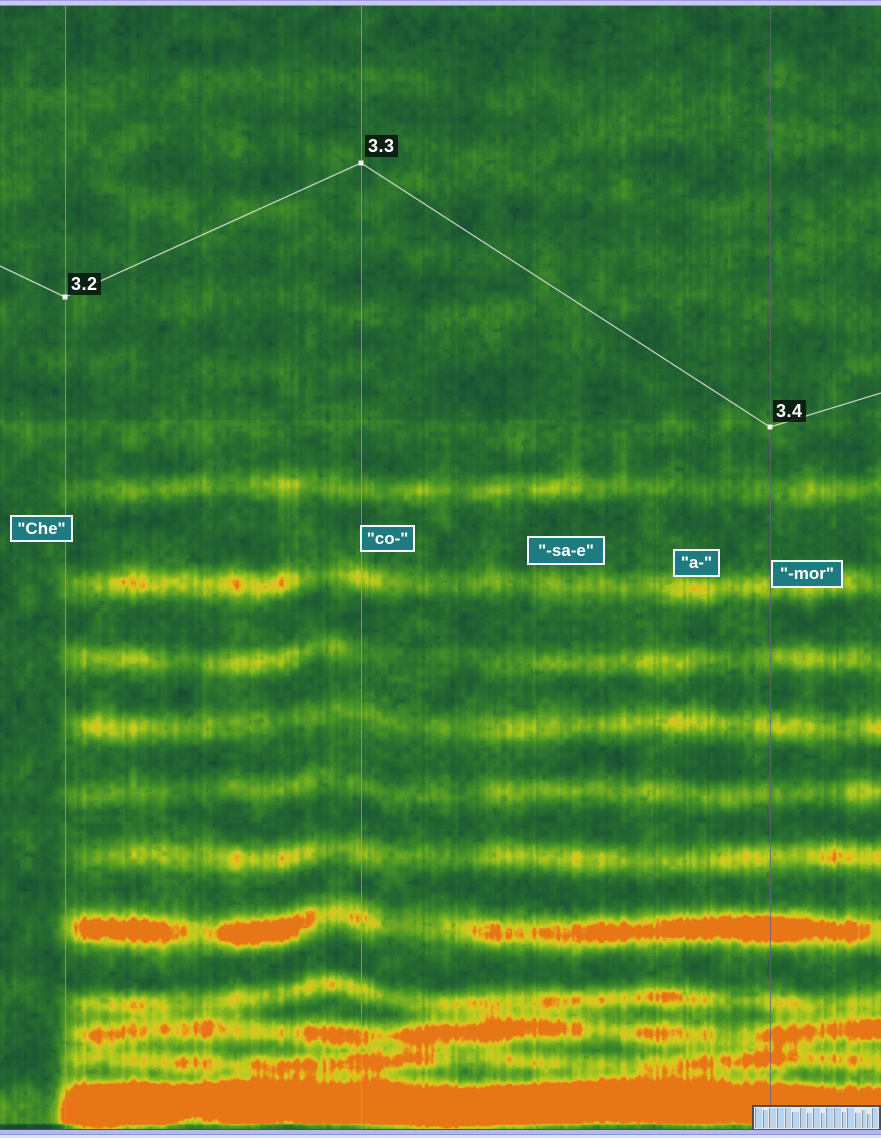 The image size is (881, 1138). Describe the element at coordinates (381, 146) in the screenshot. I see `time-marker-label: 3.3` at that location.